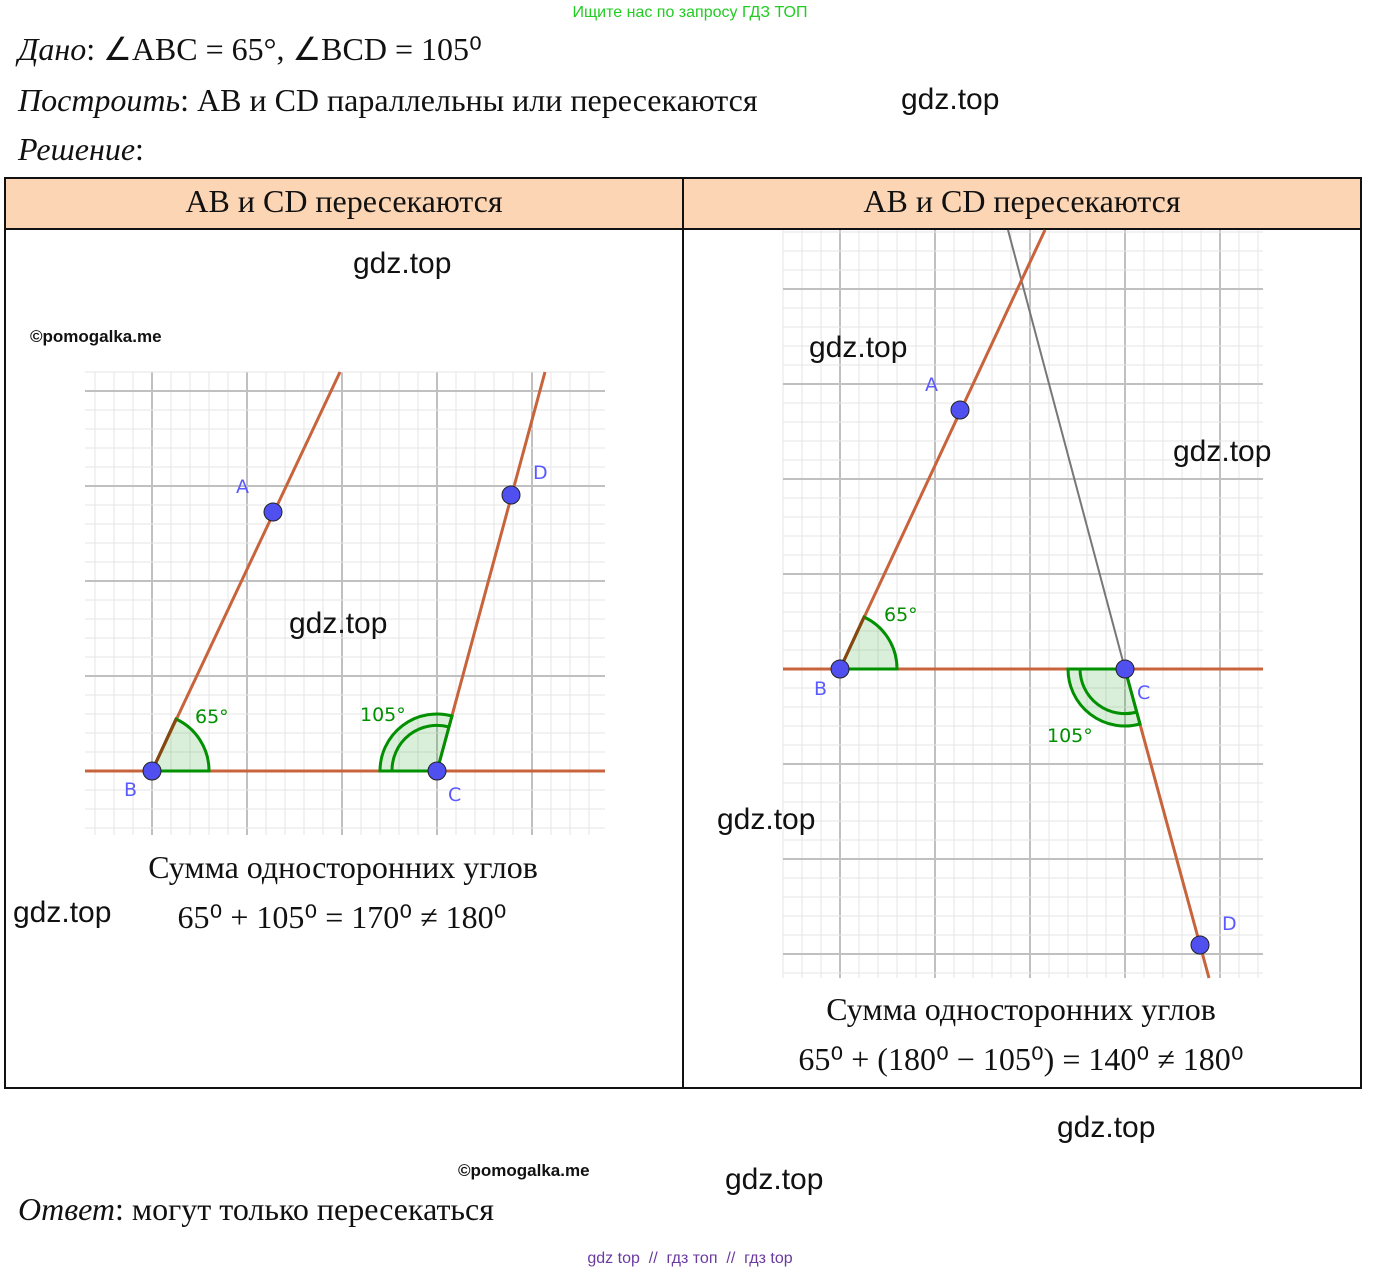 Image resolution: width=1383 pixels, height=1272 pixels. I want to click on given: Дано: ∠ABC = 65°, ∠BCD = 105⁰, so click(248, 49).